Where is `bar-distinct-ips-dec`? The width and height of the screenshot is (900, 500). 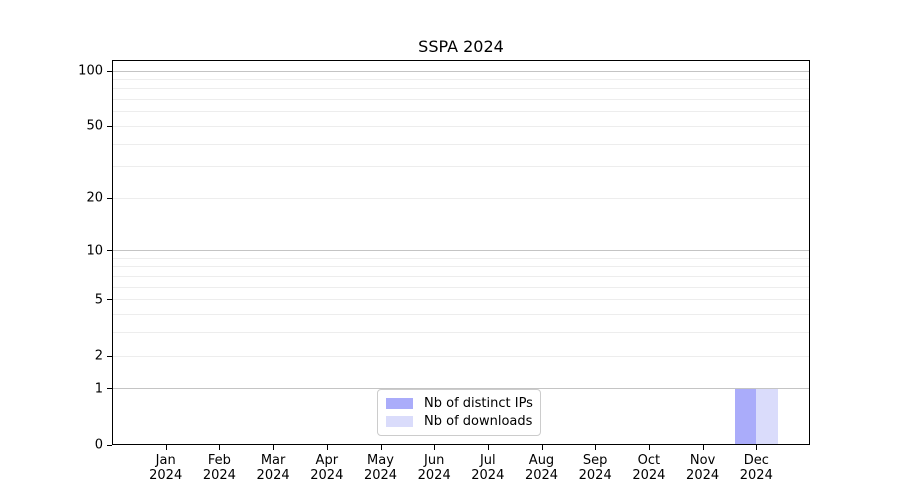
bar-distinct-ips-dec is located at coordinates (745, 416).